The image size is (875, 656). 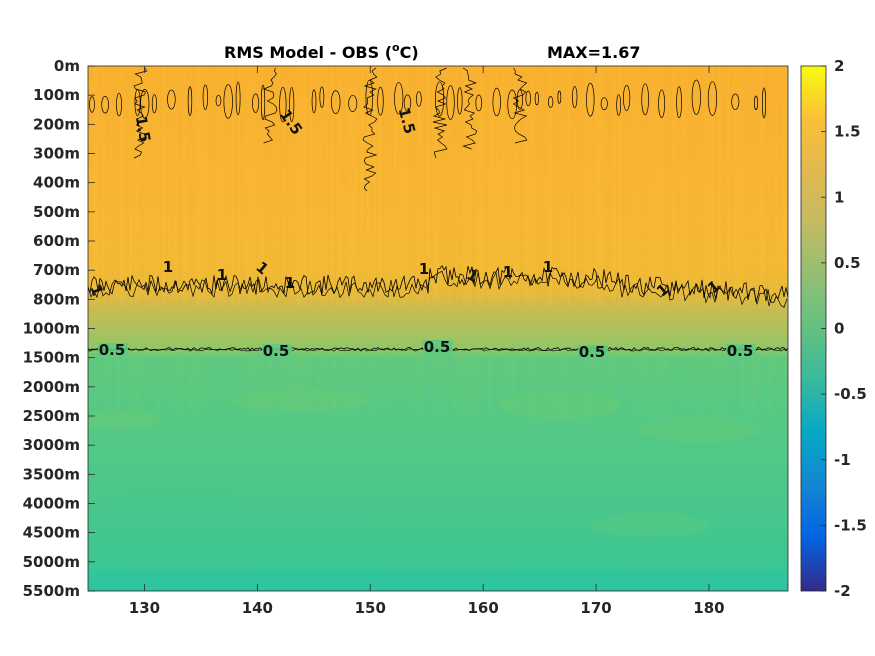 What do you see at coordinates (438, 348) in the screenshot?
I see `contour-label-bg` at bounding box center [438, 348].